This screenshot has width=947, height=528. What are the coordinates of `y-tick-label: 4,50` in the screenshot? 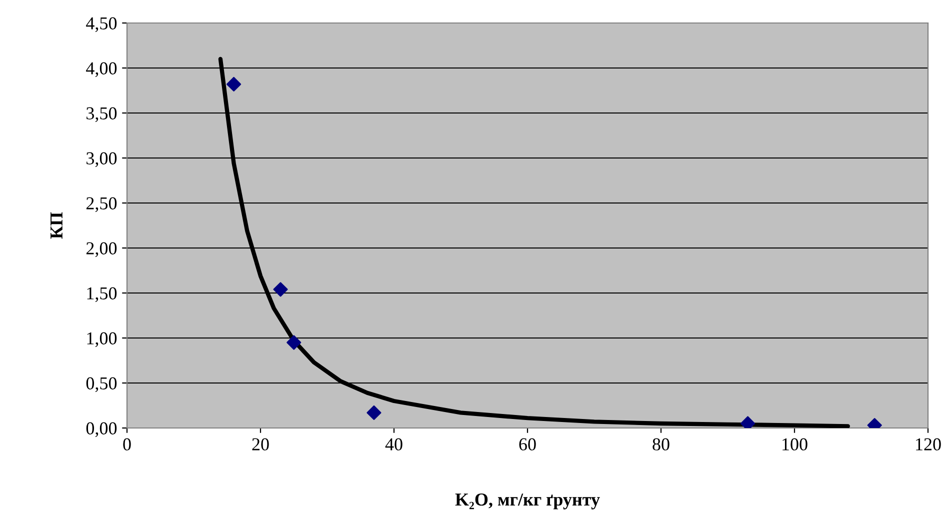 It's located at (101, 24).